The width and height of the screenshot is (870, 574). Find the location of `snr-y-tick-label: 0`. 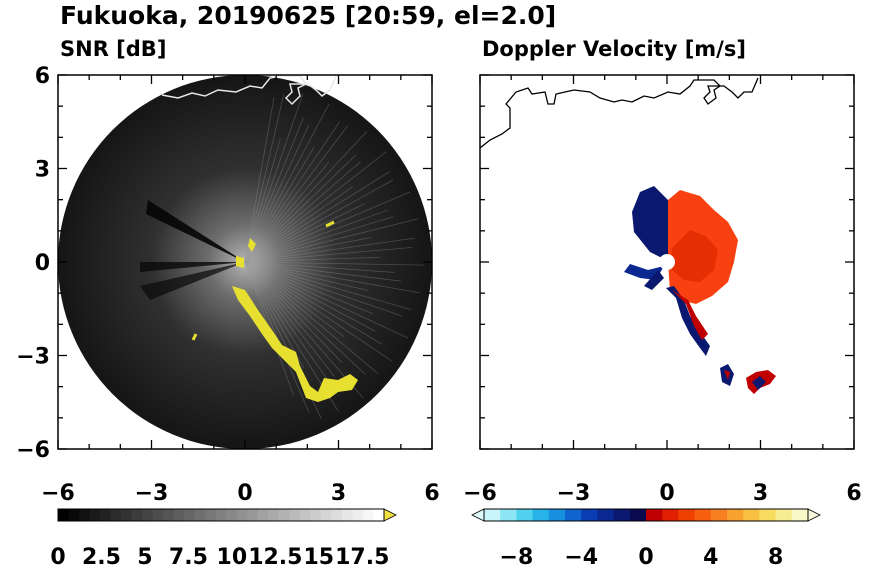

snr-y-tick-label: 0 is located at coordinates (42, 263).